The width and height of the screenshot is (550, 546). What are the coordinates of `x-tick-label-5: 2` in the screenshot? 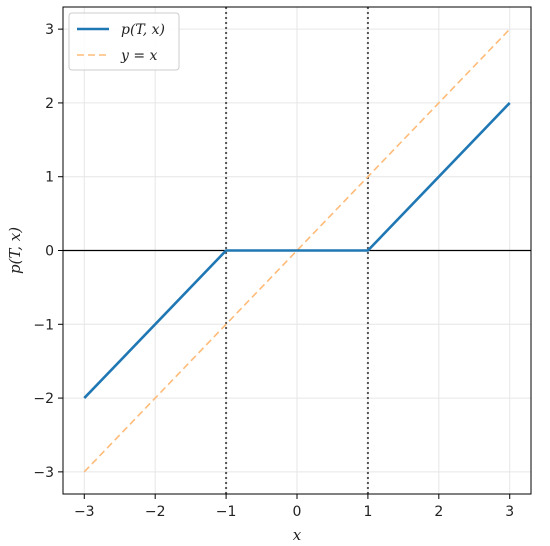 It's located at (438, 512).